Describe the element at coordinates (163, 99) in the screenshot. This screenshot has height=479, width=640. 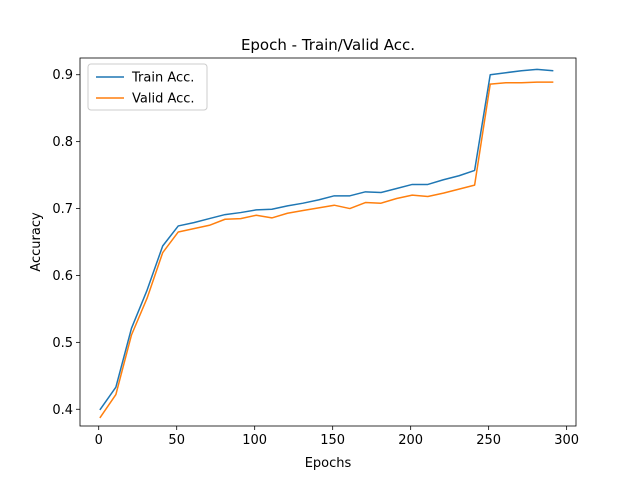
I see `legend-label-2: Valid Acc.` at that location.